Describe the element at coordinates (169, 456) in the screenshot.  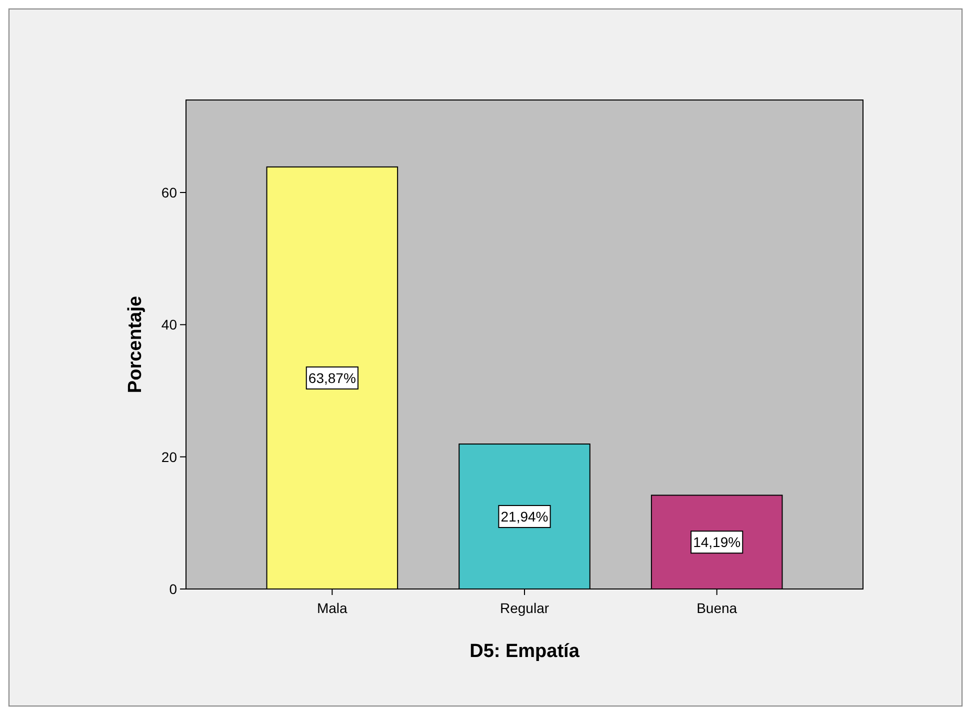
I see `y-tick-label: 20` at that location.